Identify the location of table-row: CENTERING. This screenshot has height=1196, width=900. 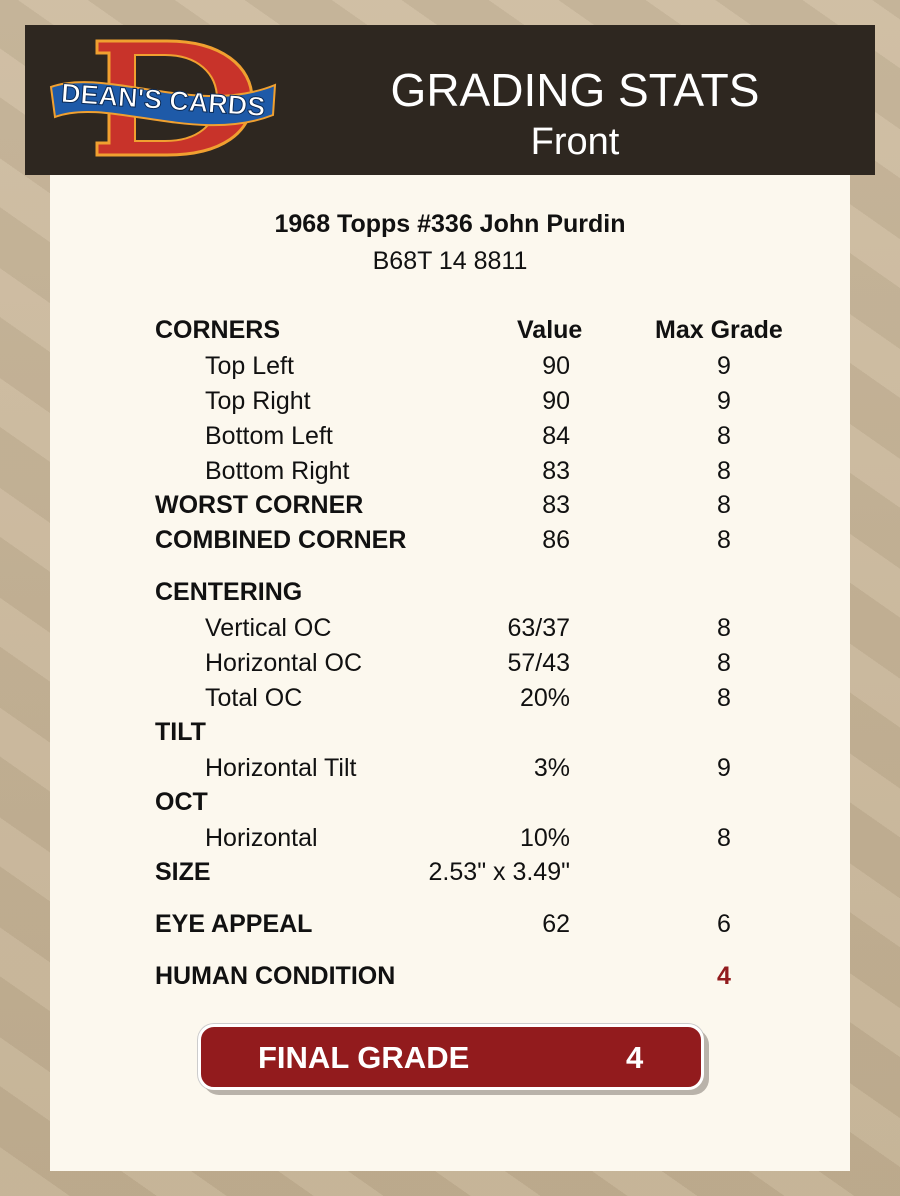
(450, 593).